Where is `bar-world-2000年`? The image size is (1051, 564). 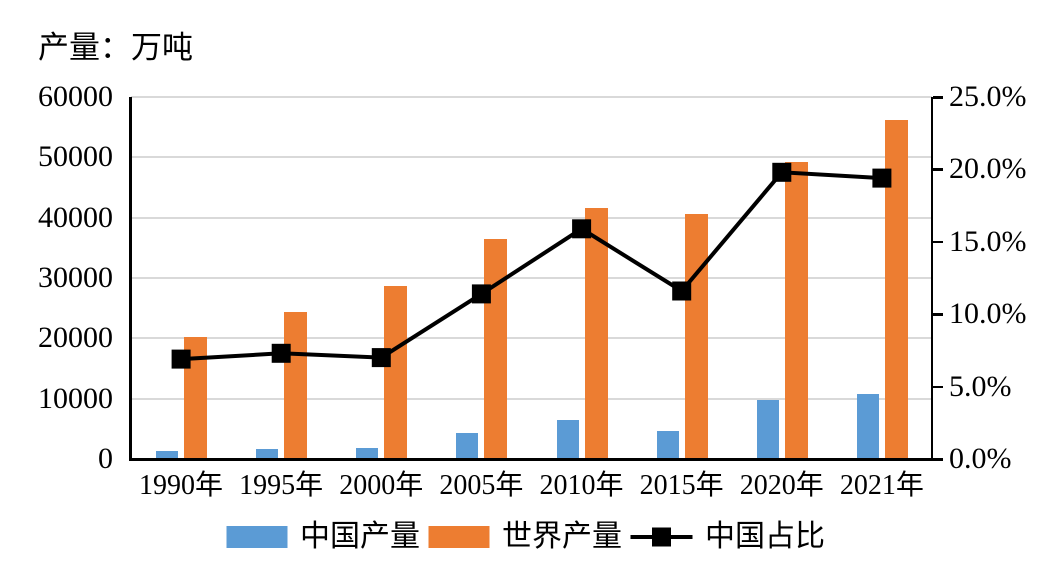 bar-world-2000年 is located at coordinates (396, 372).